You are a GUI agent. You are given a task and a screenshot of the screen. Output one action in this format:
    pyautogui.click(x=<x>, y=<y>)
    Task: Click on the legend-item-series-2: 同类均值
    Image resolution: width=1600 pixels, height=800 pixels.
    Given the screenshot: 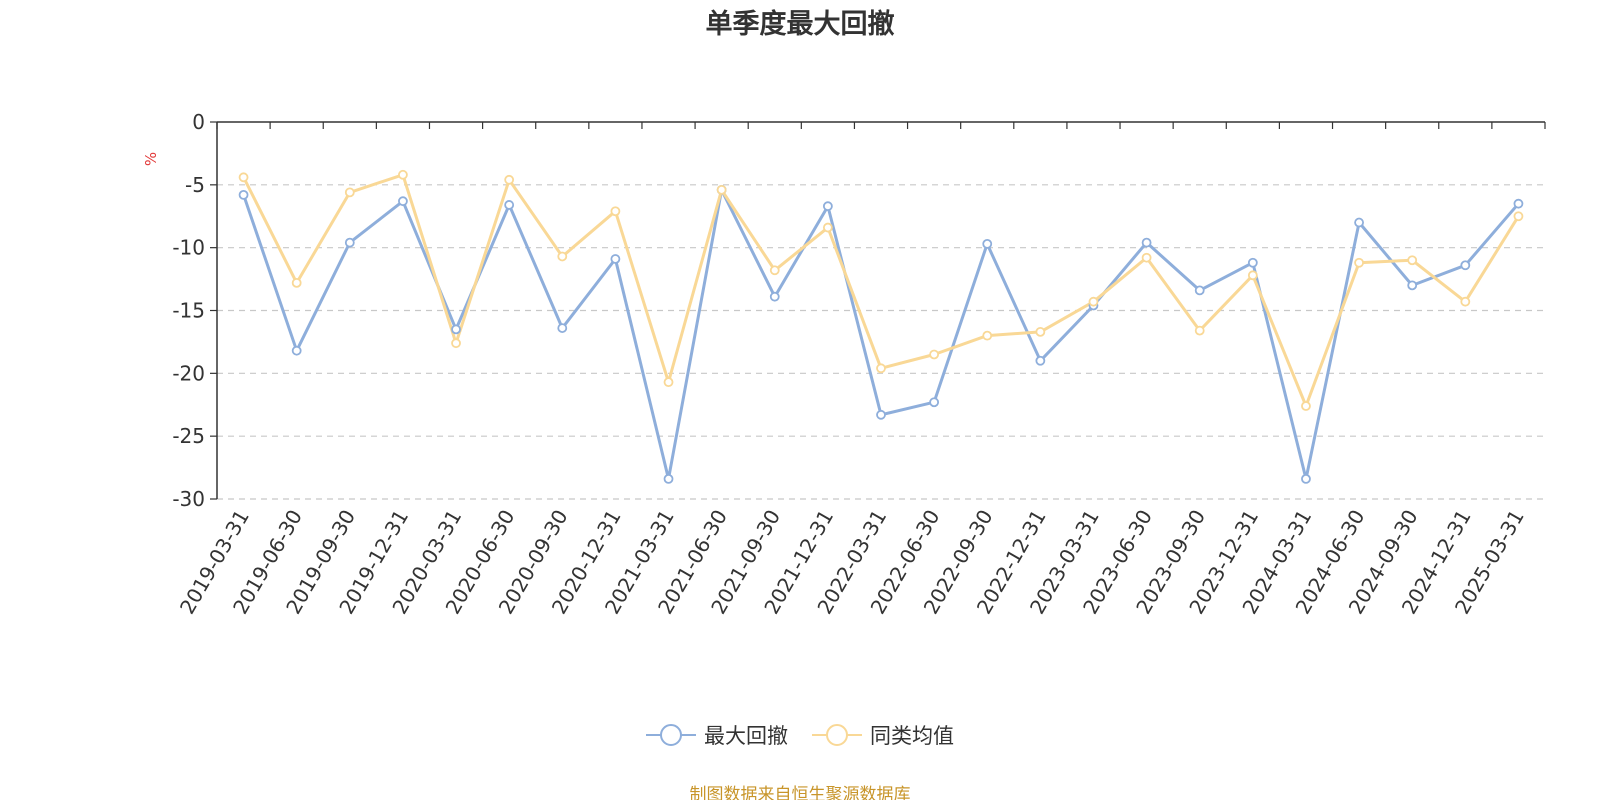 What is the action you would take?
    pyautogui.click(x=883, y=735)
    